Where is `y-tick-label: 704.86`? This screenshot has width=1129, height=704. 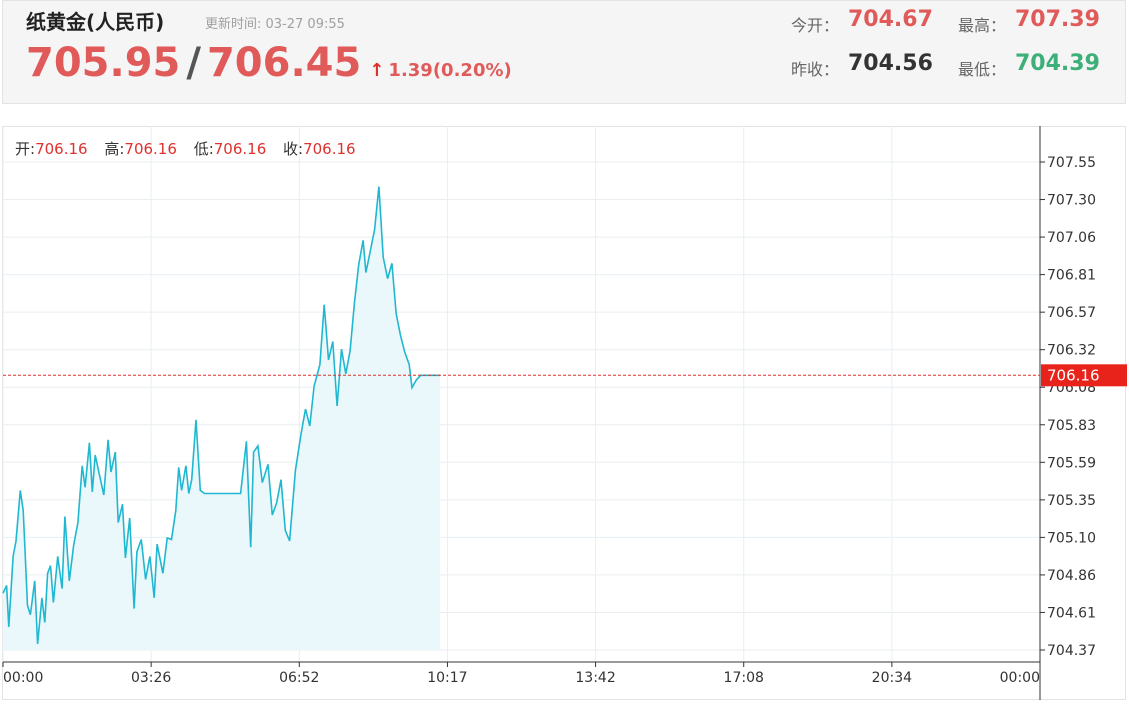 y-tick-label: 704.86 is located at coordinates (1071, 576).